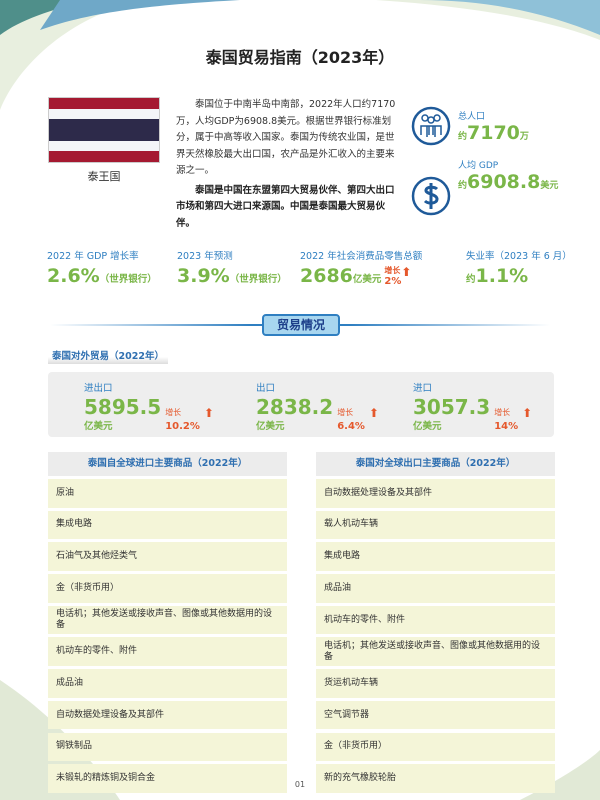  What do you see at coordinates (167, 464) in the screenshot?
I see `table-header: 泰国自全球进口主要商品（2022年）` at bounding box center [167, 464].